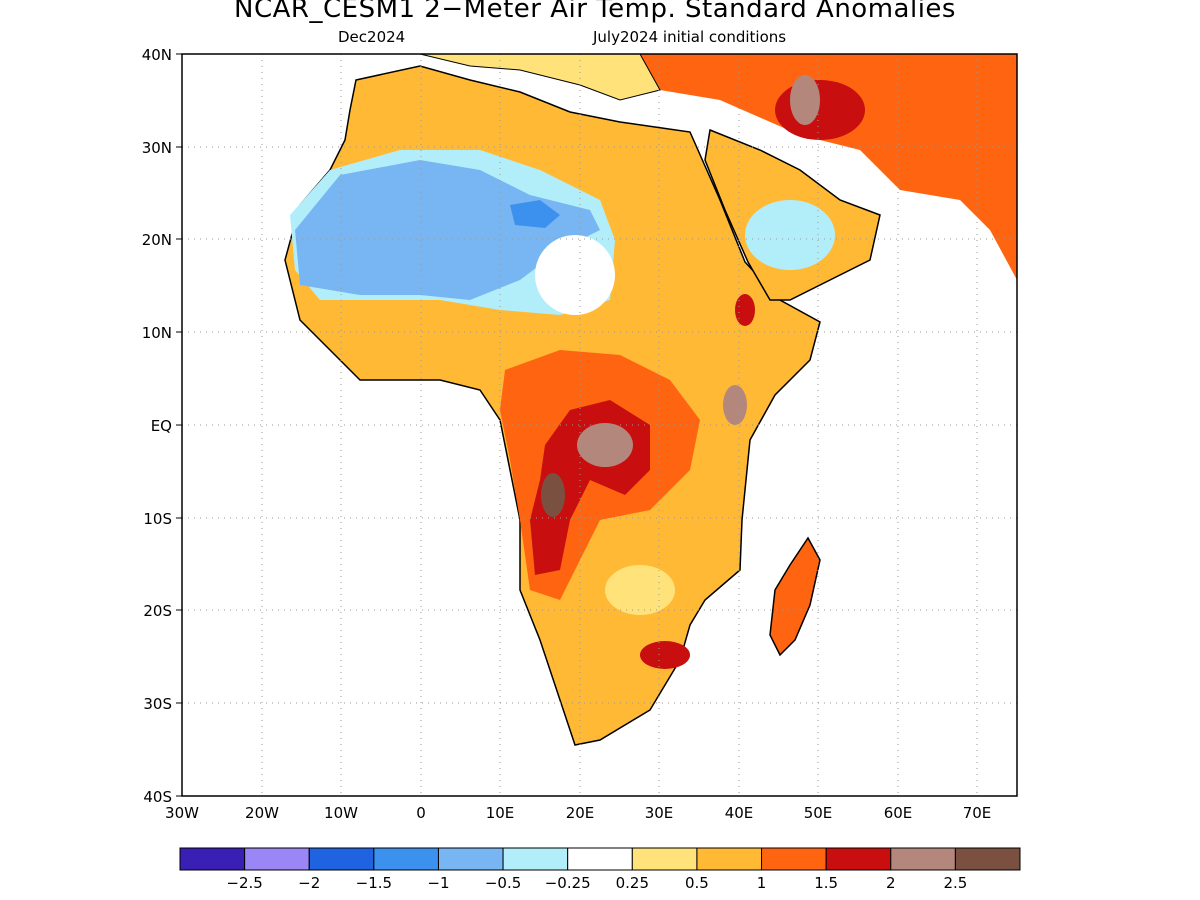 This screenshot has width=1200, height=900. I want to click on lon-label-50e: 50E, so click(818, 813).